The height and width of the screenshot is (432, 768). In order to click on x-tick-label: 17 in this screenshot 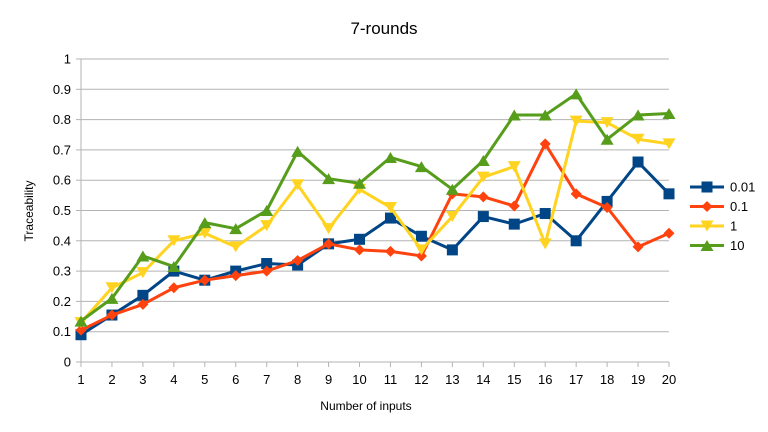, I will do `click(576, 379)`.